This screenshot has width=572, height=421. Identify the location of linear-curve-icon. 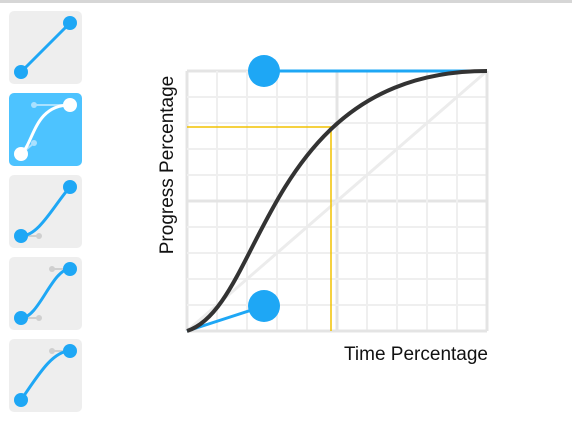
(45, 47).